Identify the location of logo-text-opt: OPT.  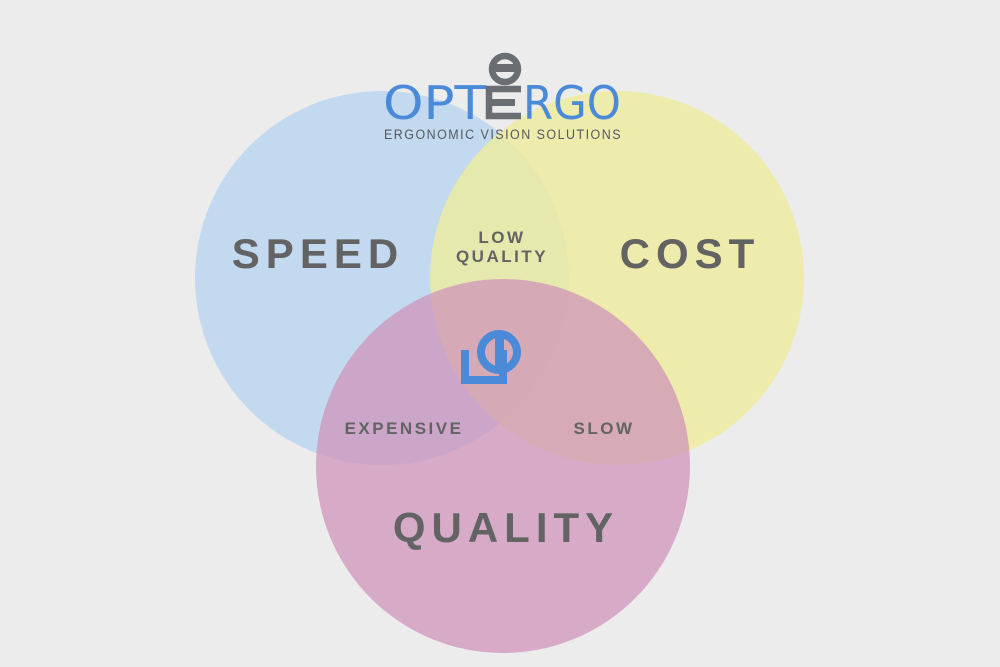
(435, 103).